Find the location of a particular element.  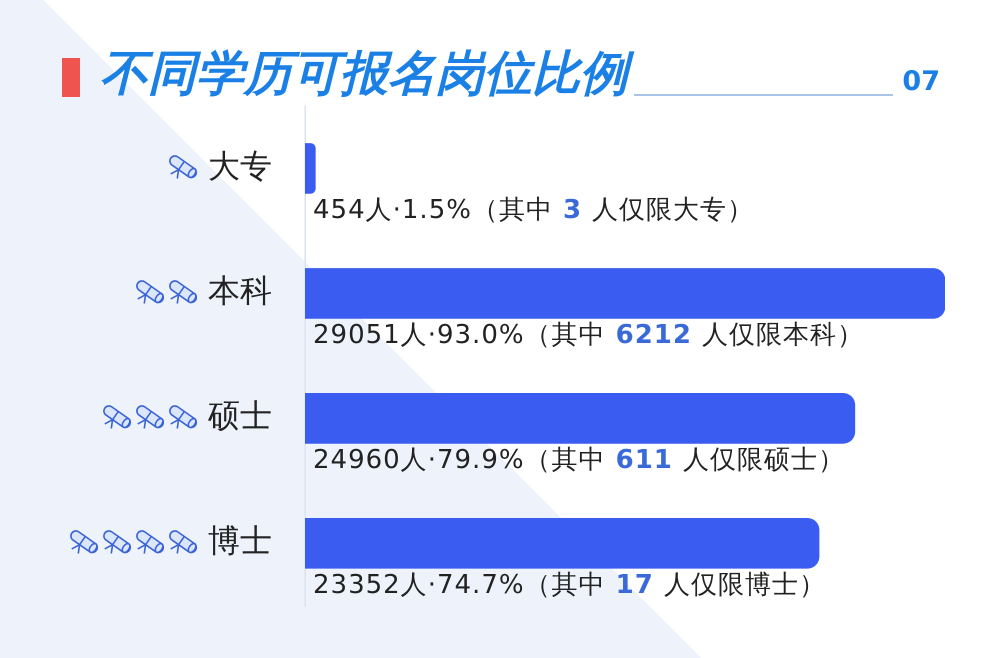

text: 07 is located at coordinates (921, 82).